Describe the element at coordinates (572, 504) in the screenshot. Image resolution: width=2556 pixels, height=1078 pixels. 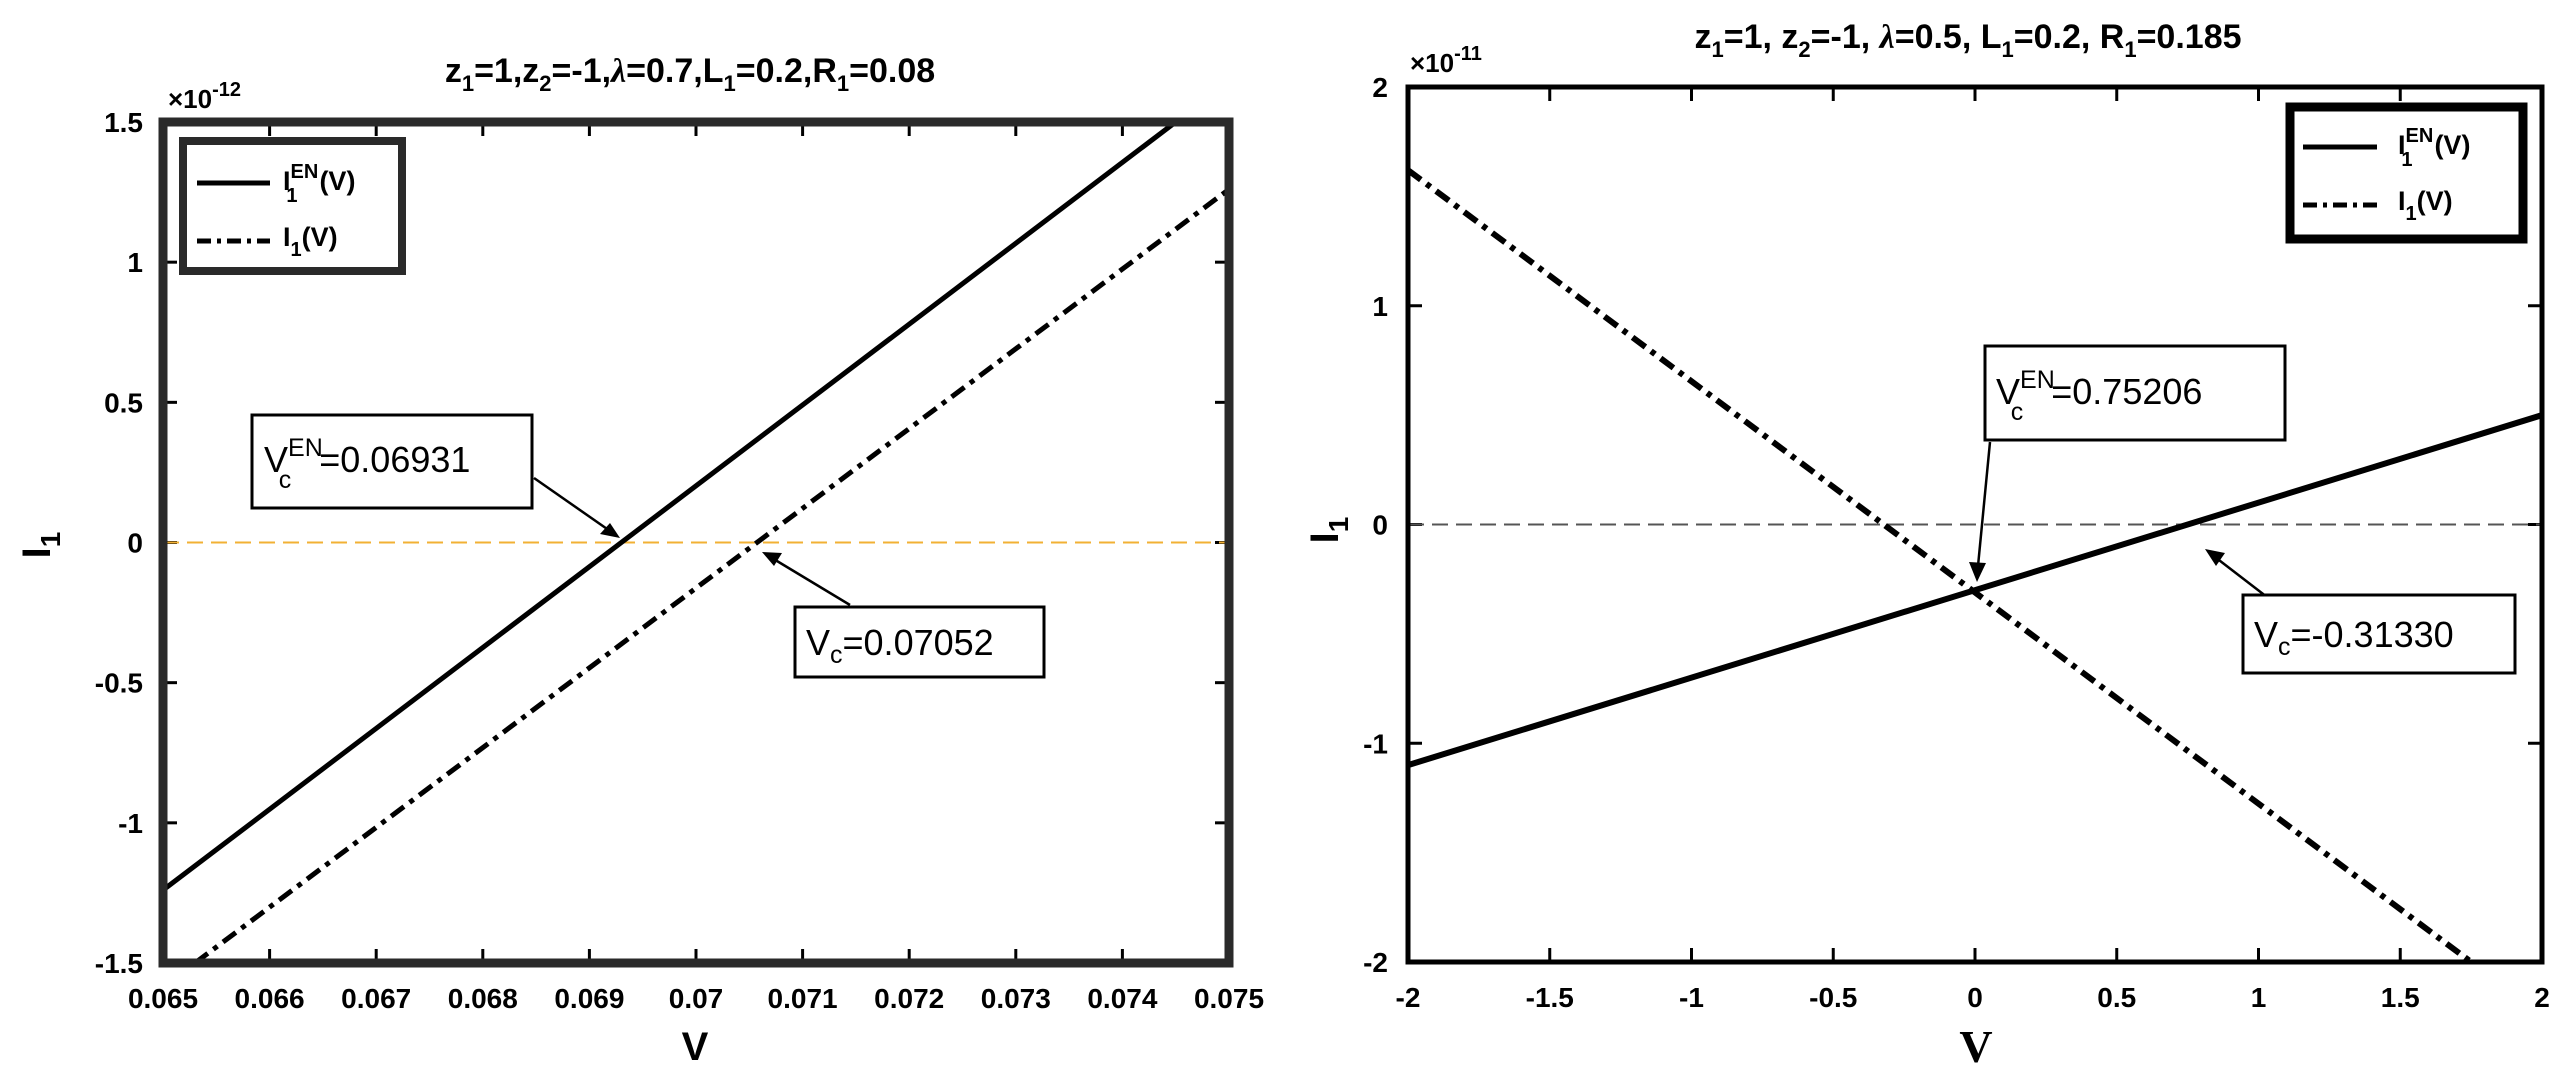
I see `left-annotation-vcen-arrow` at that location.